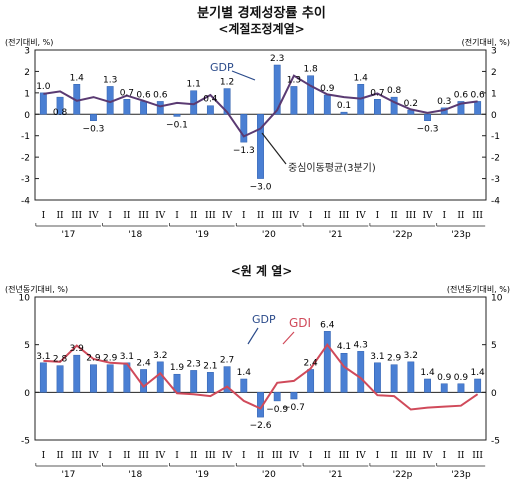 This screenshot has height=485, width=523. I want to click on y-tick-label-right: -5, so click(495, 442).